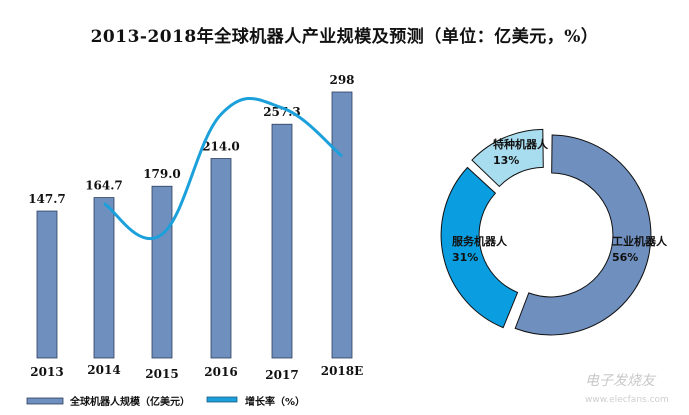 The height and width of the screenshot is (415, 689). I want to click on growth-rate-line, so click(223, 168).